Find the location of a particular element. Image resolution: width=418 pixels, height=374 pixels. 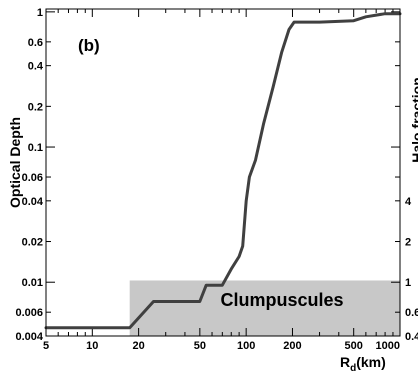

x-axis-title-main: R is located at coordinates (345, 362).